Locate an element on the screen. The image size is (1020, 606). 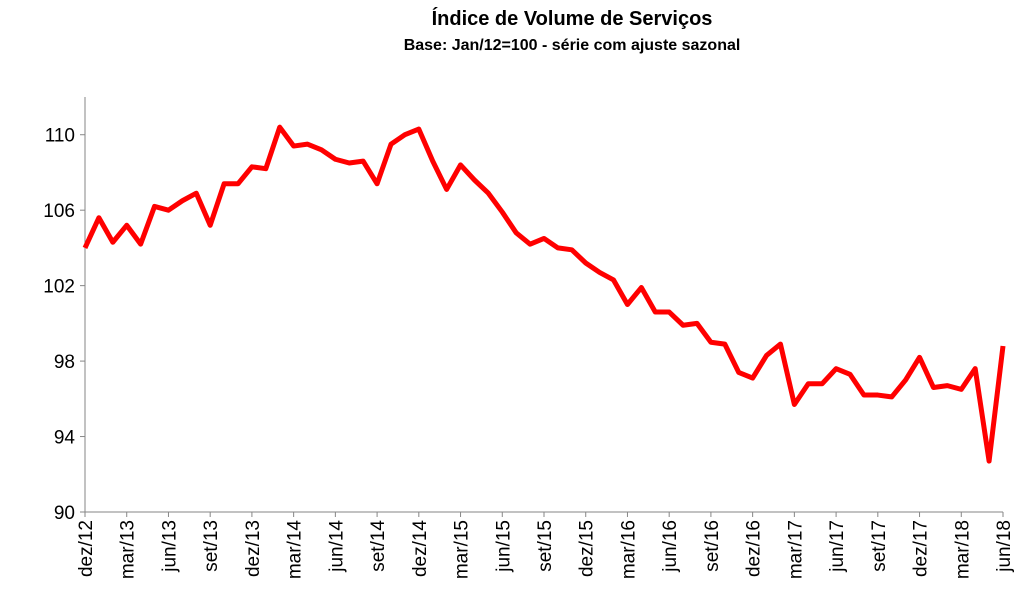
x-tick-label: set/14 is located at coordinates (378, 546).